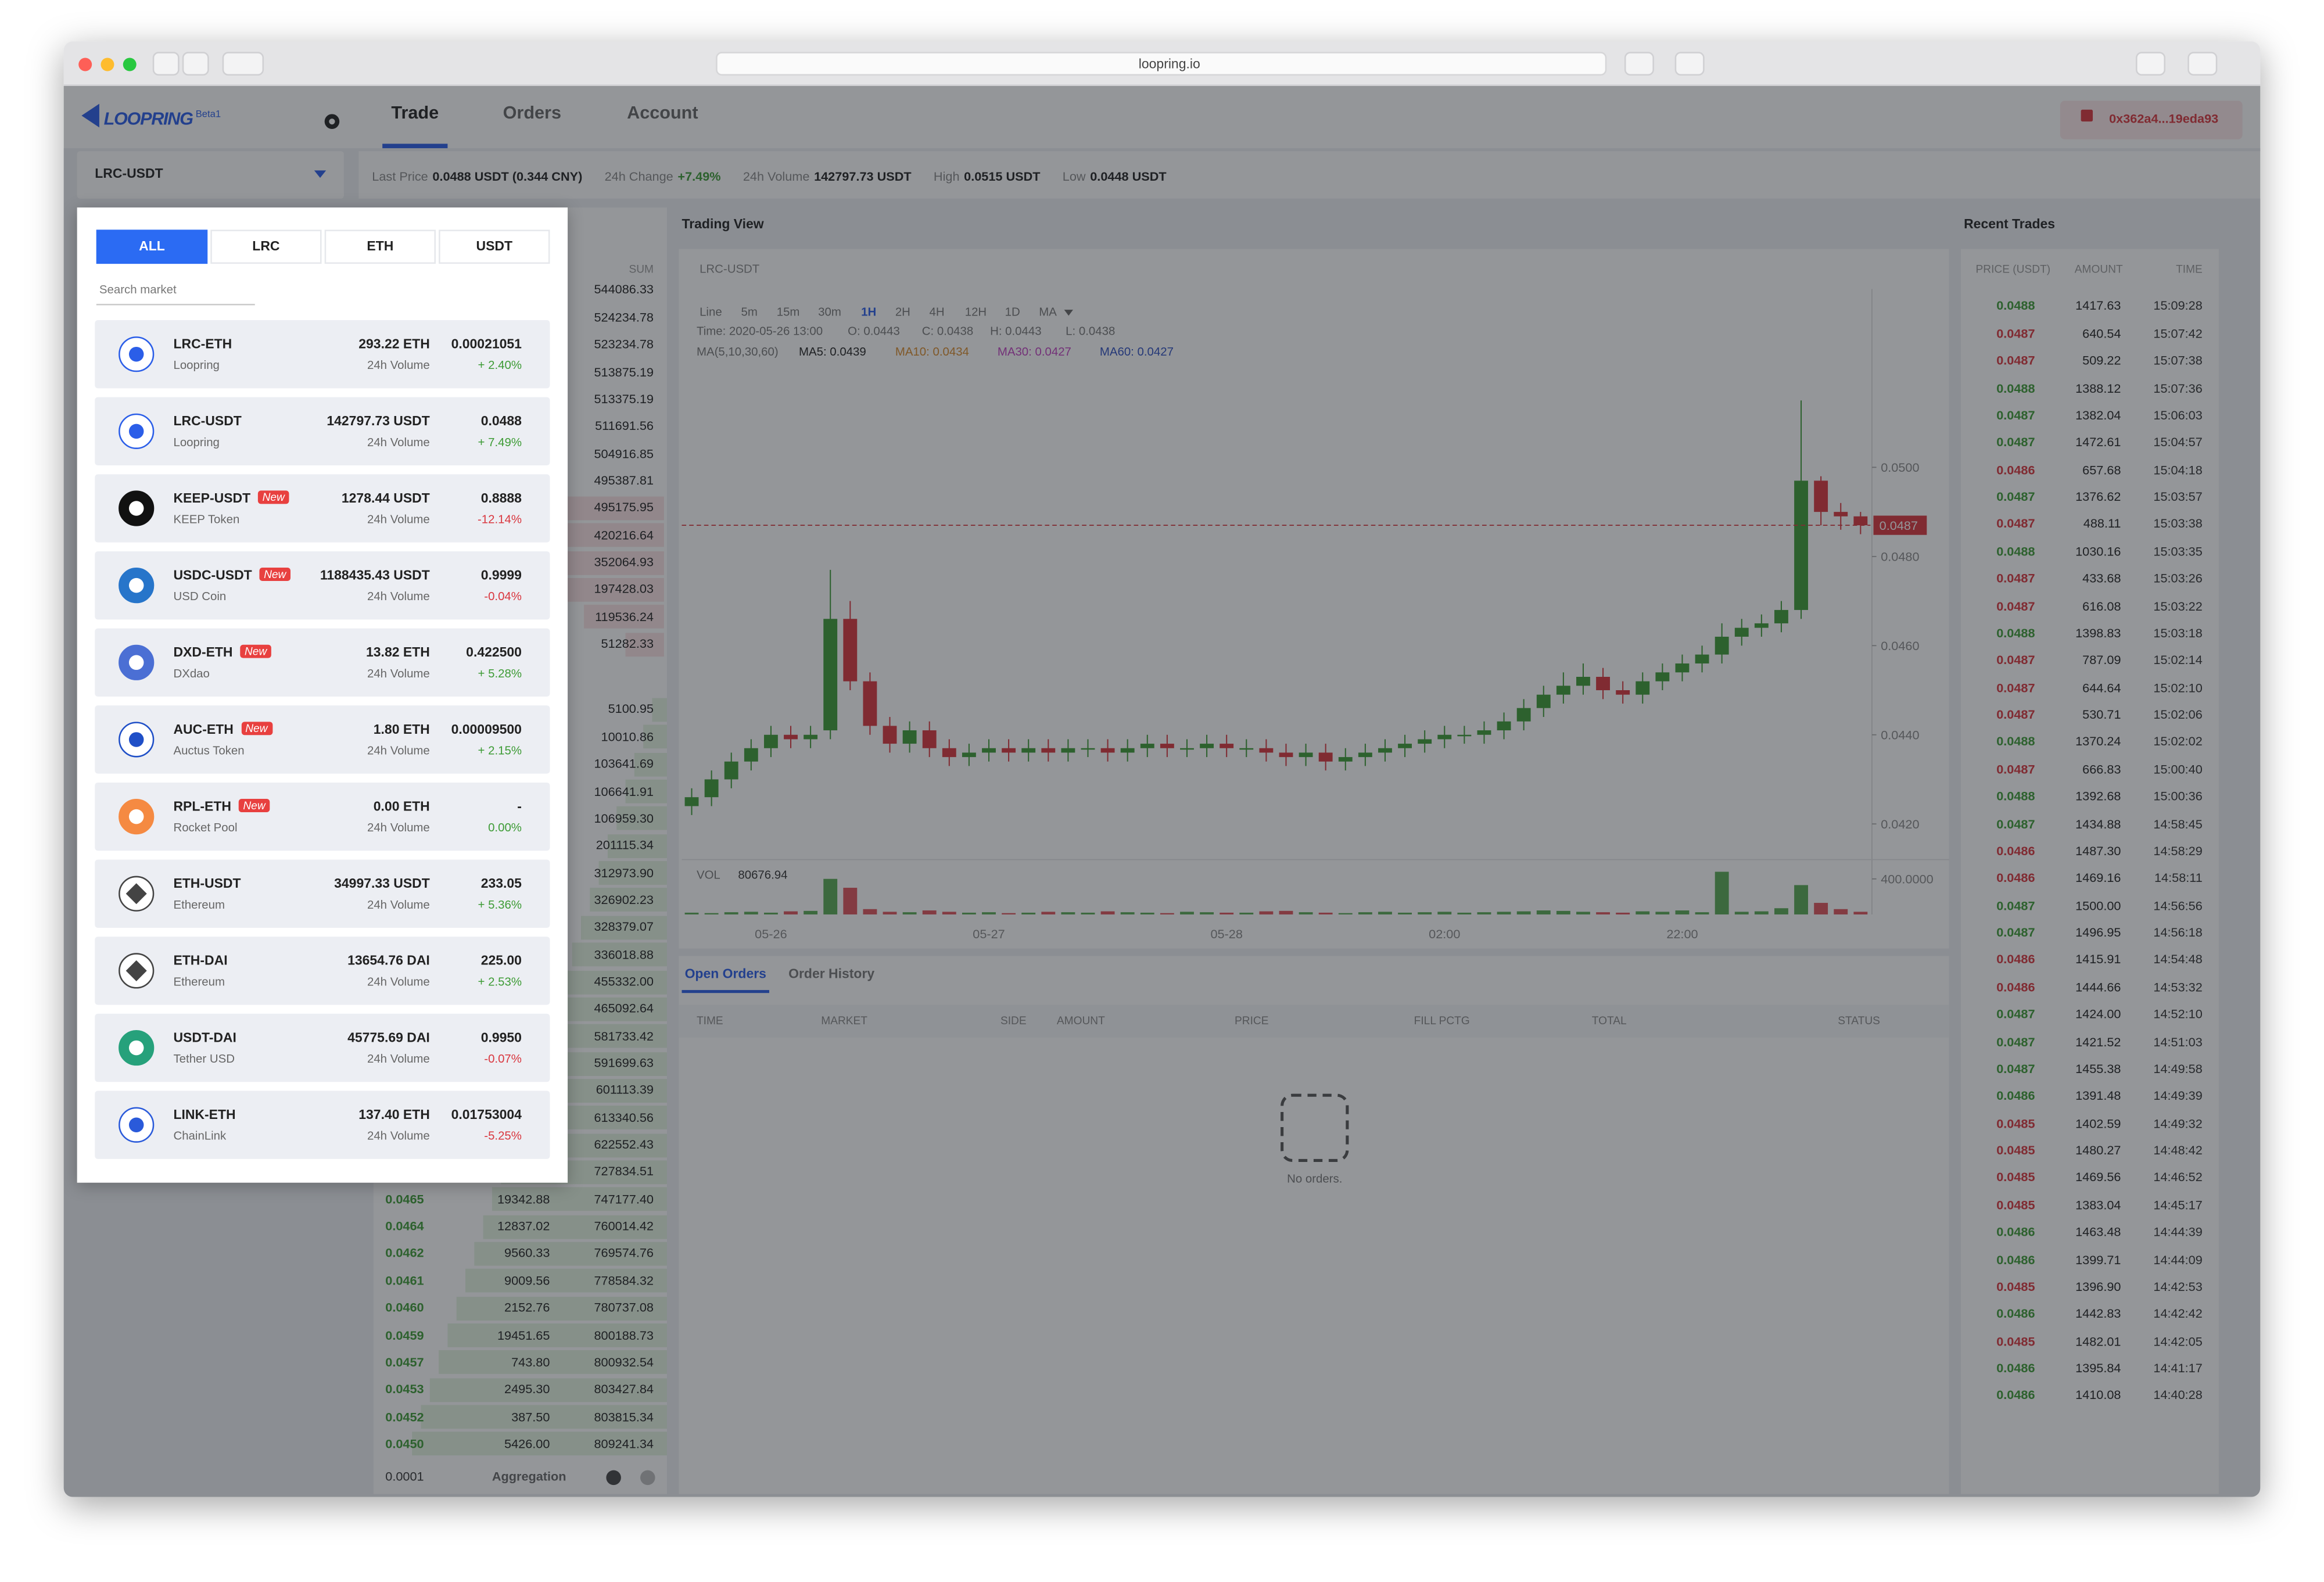 This screenshot has width=2324, height=1582. Describe the element at coordinates (388, 1037) in the screenshot. I see `market-volume: 45775.69 DAI` at that location.